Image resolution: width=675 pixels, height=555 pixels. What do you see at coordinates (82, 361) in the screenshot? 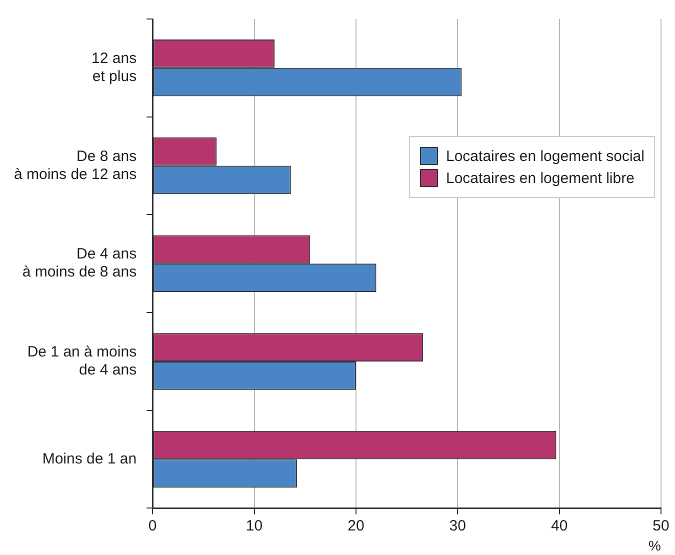
I see `y-tick-label: De 1 an à moins de 4 ans` at bounding box center [82, 361].